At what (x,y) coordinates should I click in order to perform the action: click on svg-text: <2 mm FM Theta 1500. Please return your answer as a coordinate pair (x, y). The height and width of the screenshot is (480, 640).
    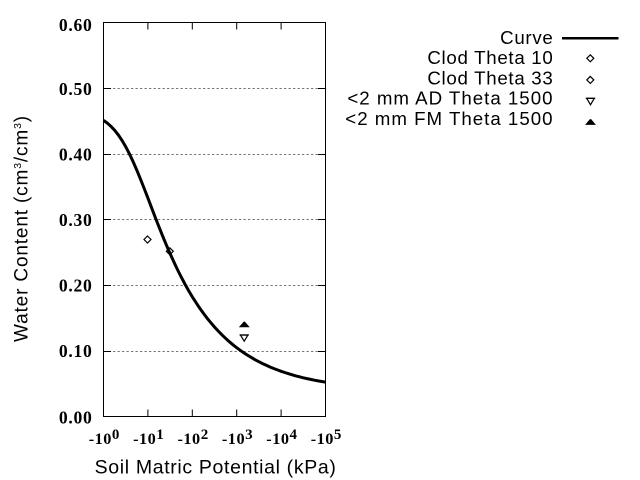
    Looking at the image, I should click on (449, 118).